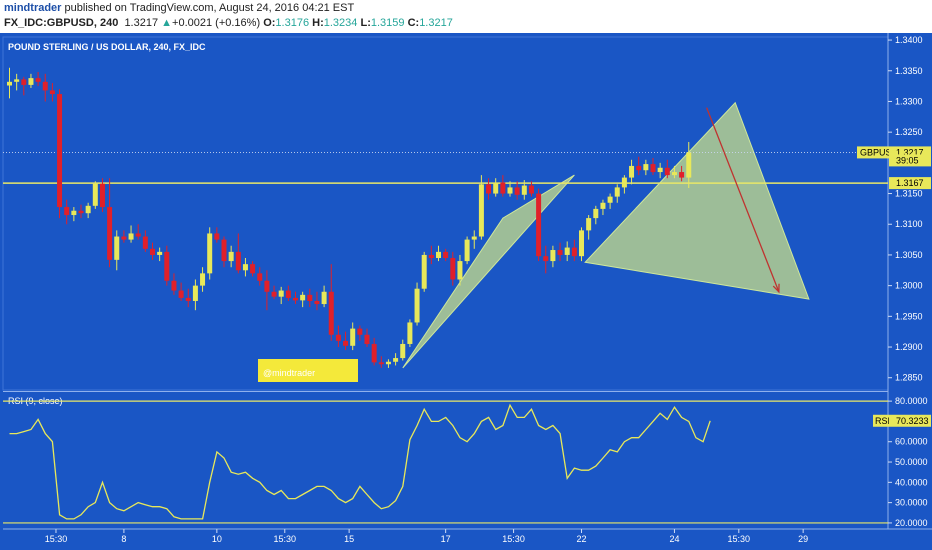 This screenshot has width=932, height=550. Describe the element at coordinates (581, 539) in the screenshot. I see `x-tick-label: 22` at that location.